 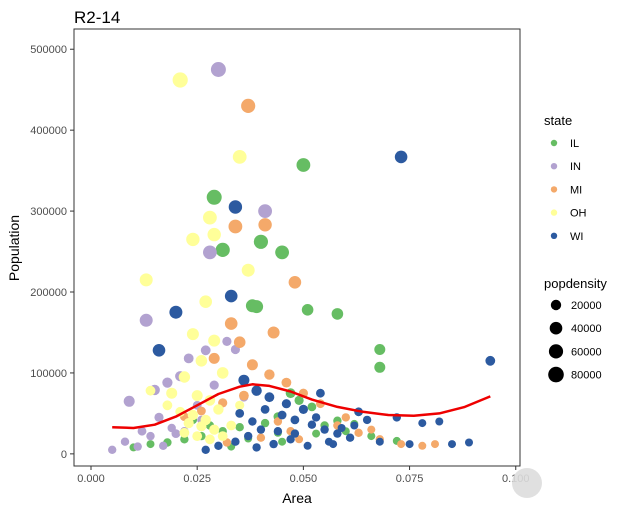 What do you see at coordinates (64, 455) in the screenshot?
I see `y-tick-label: 0` at bounding box center [64, 455].